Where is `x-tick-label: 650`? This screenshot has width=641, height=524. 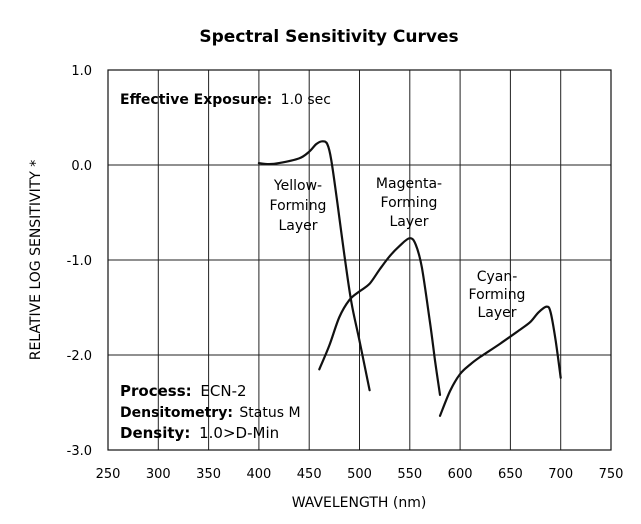
x-tick-label: 650 is located at coordinates (510, 474).